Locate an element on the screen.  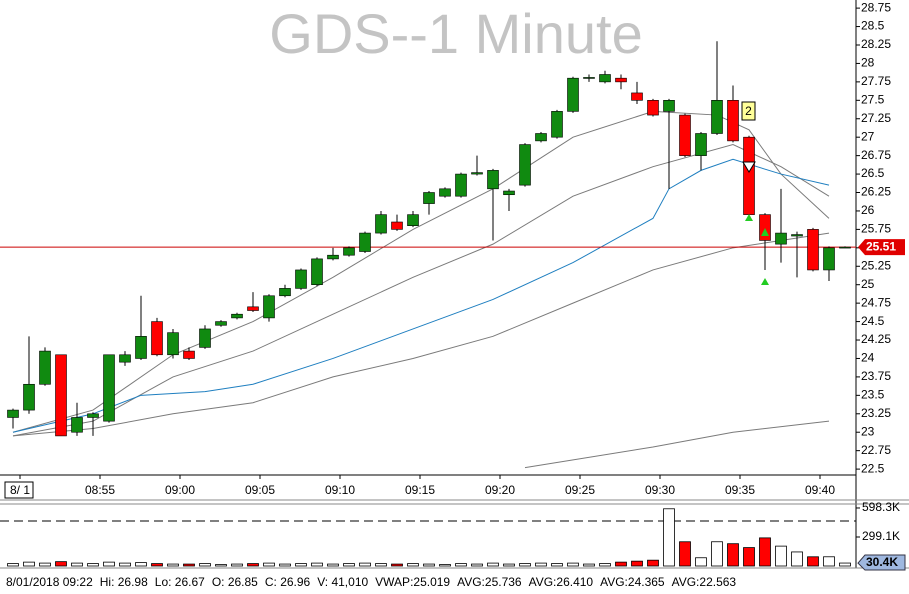
x-tick-label: 09:35 is located at coordinates (740, 490).